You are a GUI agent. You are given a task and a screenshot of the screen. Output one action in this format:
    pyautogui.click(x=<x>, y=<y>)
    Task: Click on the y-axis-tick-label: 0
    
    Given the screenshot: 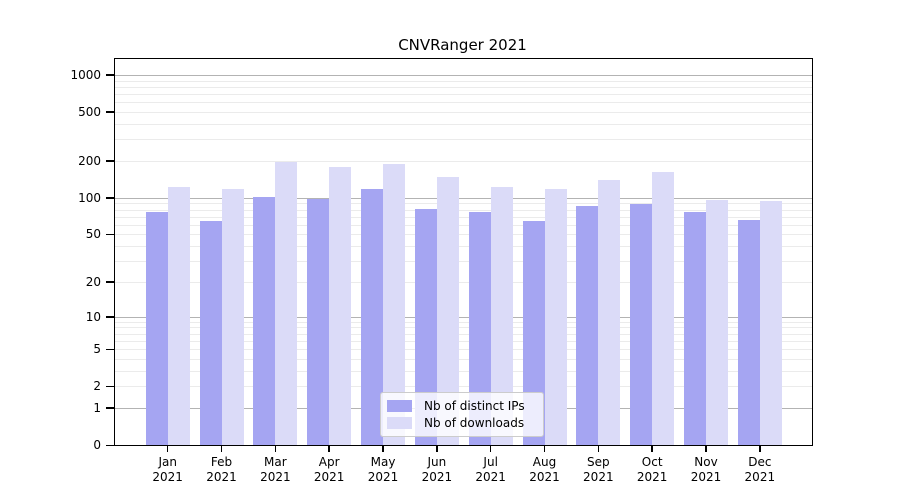 What is the action you would take?
    pyautogui.click(x=97, y=445)
    